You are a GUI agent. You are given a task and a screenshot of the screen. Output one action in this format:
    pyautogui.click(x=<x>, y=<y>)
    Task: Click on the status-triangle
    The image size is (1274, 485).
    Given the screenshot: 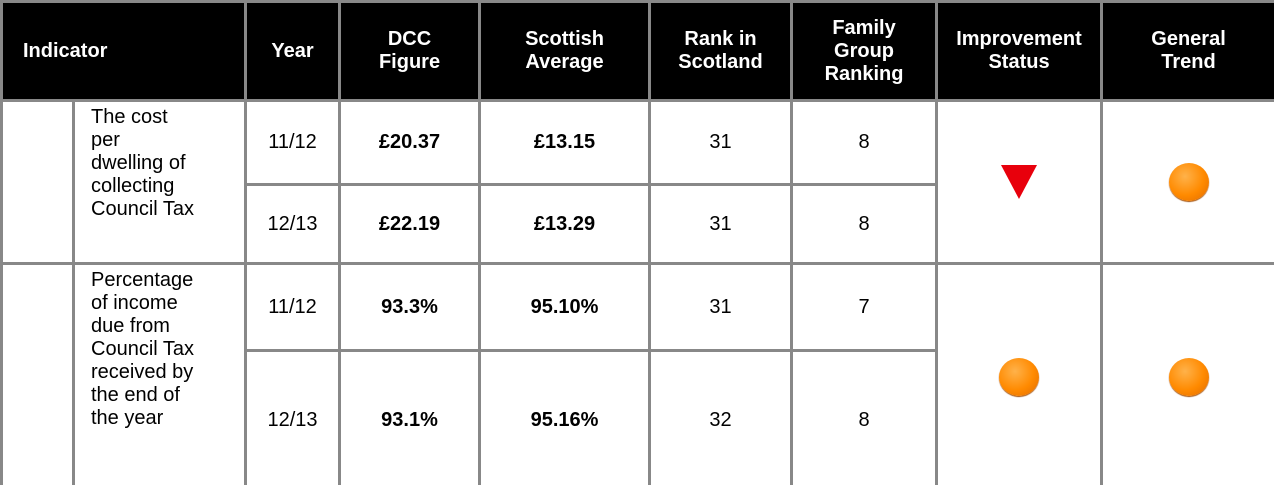 What is the action you would take?
    pyautogui.click(x=1019, y=182)
    